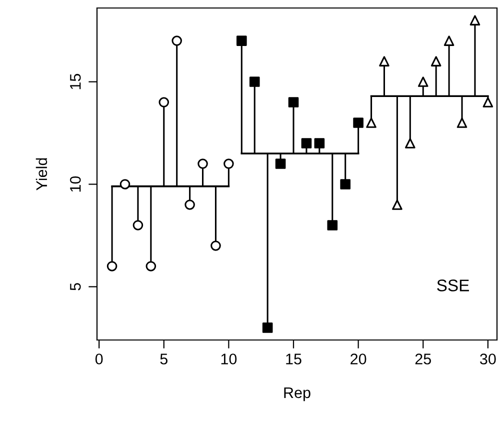 This screenshot has height=443, width=499. I want to click on x-tick-label: 15, so click(294, 359).